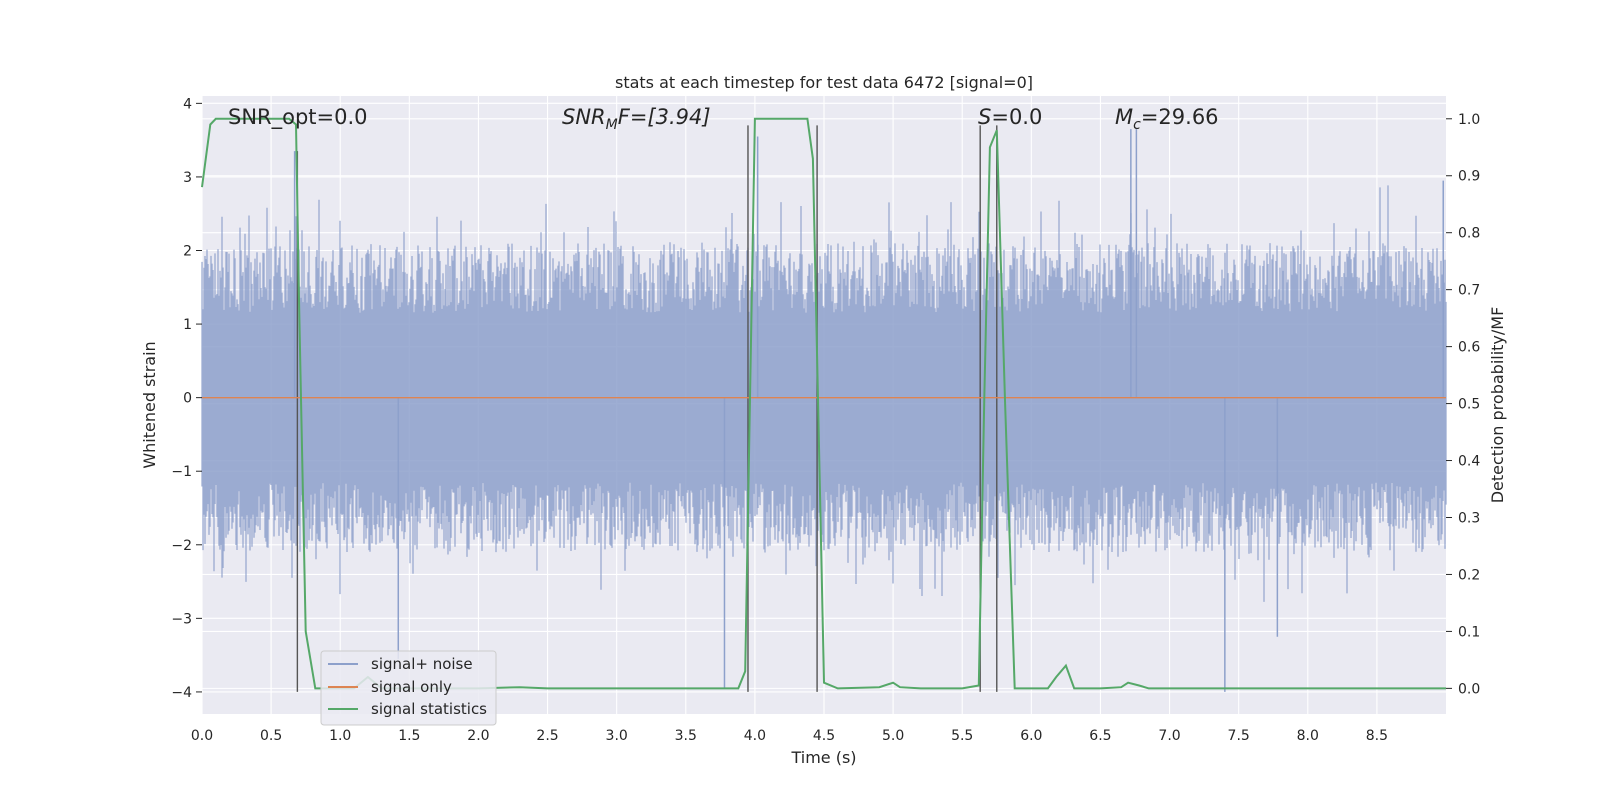 The image size is (1600, 800). I want to click on x-tick-label: 5.0, so click(893, 736).